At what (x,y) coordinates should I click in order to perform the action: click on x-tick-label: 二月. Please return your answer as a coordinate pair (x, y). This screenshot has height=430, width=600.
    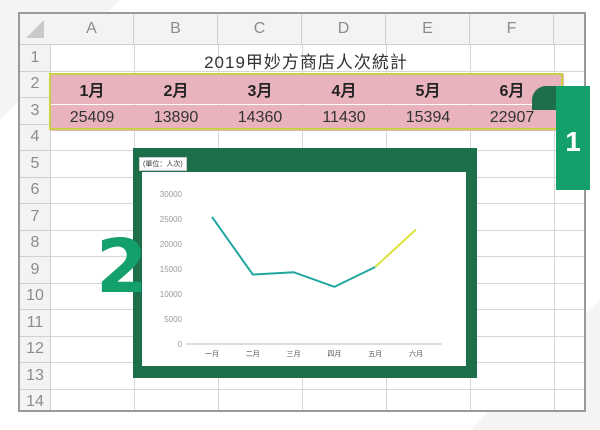
    Looking at the image, I should click on (253, 354).